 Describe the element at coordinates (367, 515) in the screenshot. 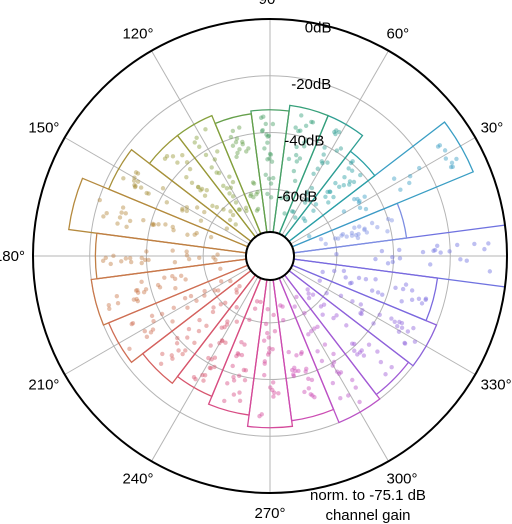

I see `annotation-line-2: channel gain` at that location.